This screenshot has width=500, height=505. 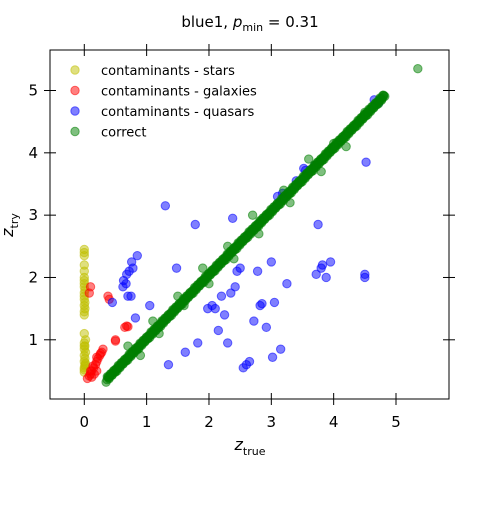 What do you see at coordinates (33, 340) in the screenshot?
I see `y-tick-label: 1` at bounding box center [33, 340].